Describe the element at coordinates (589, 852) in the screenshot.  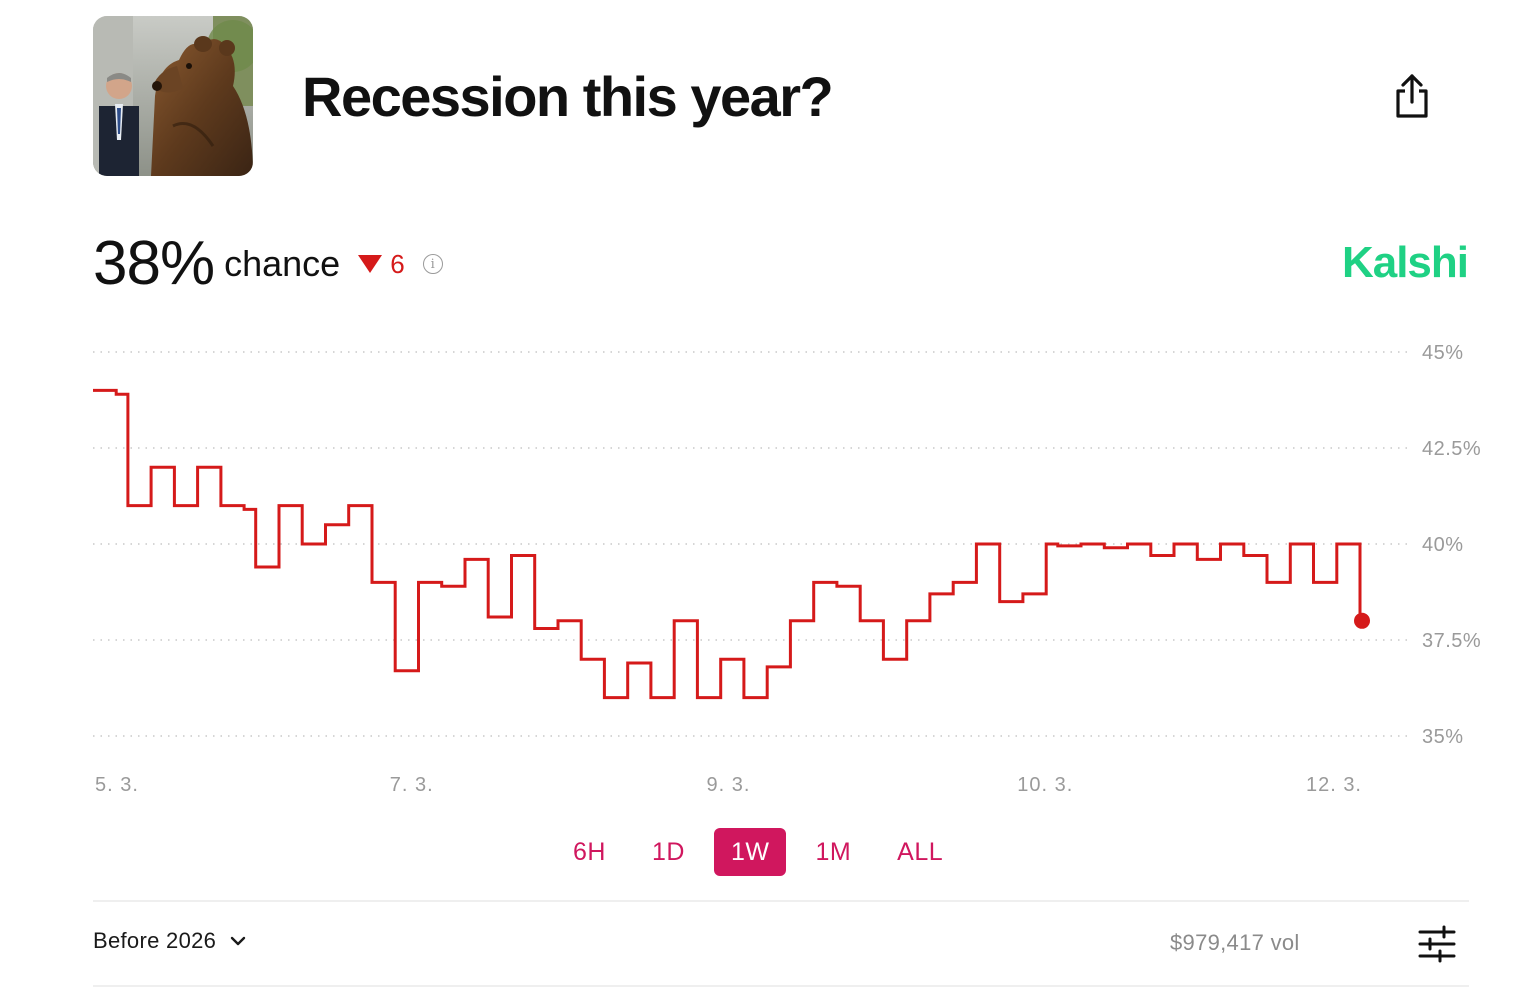
I see `tab-6h: 6H` at that location.